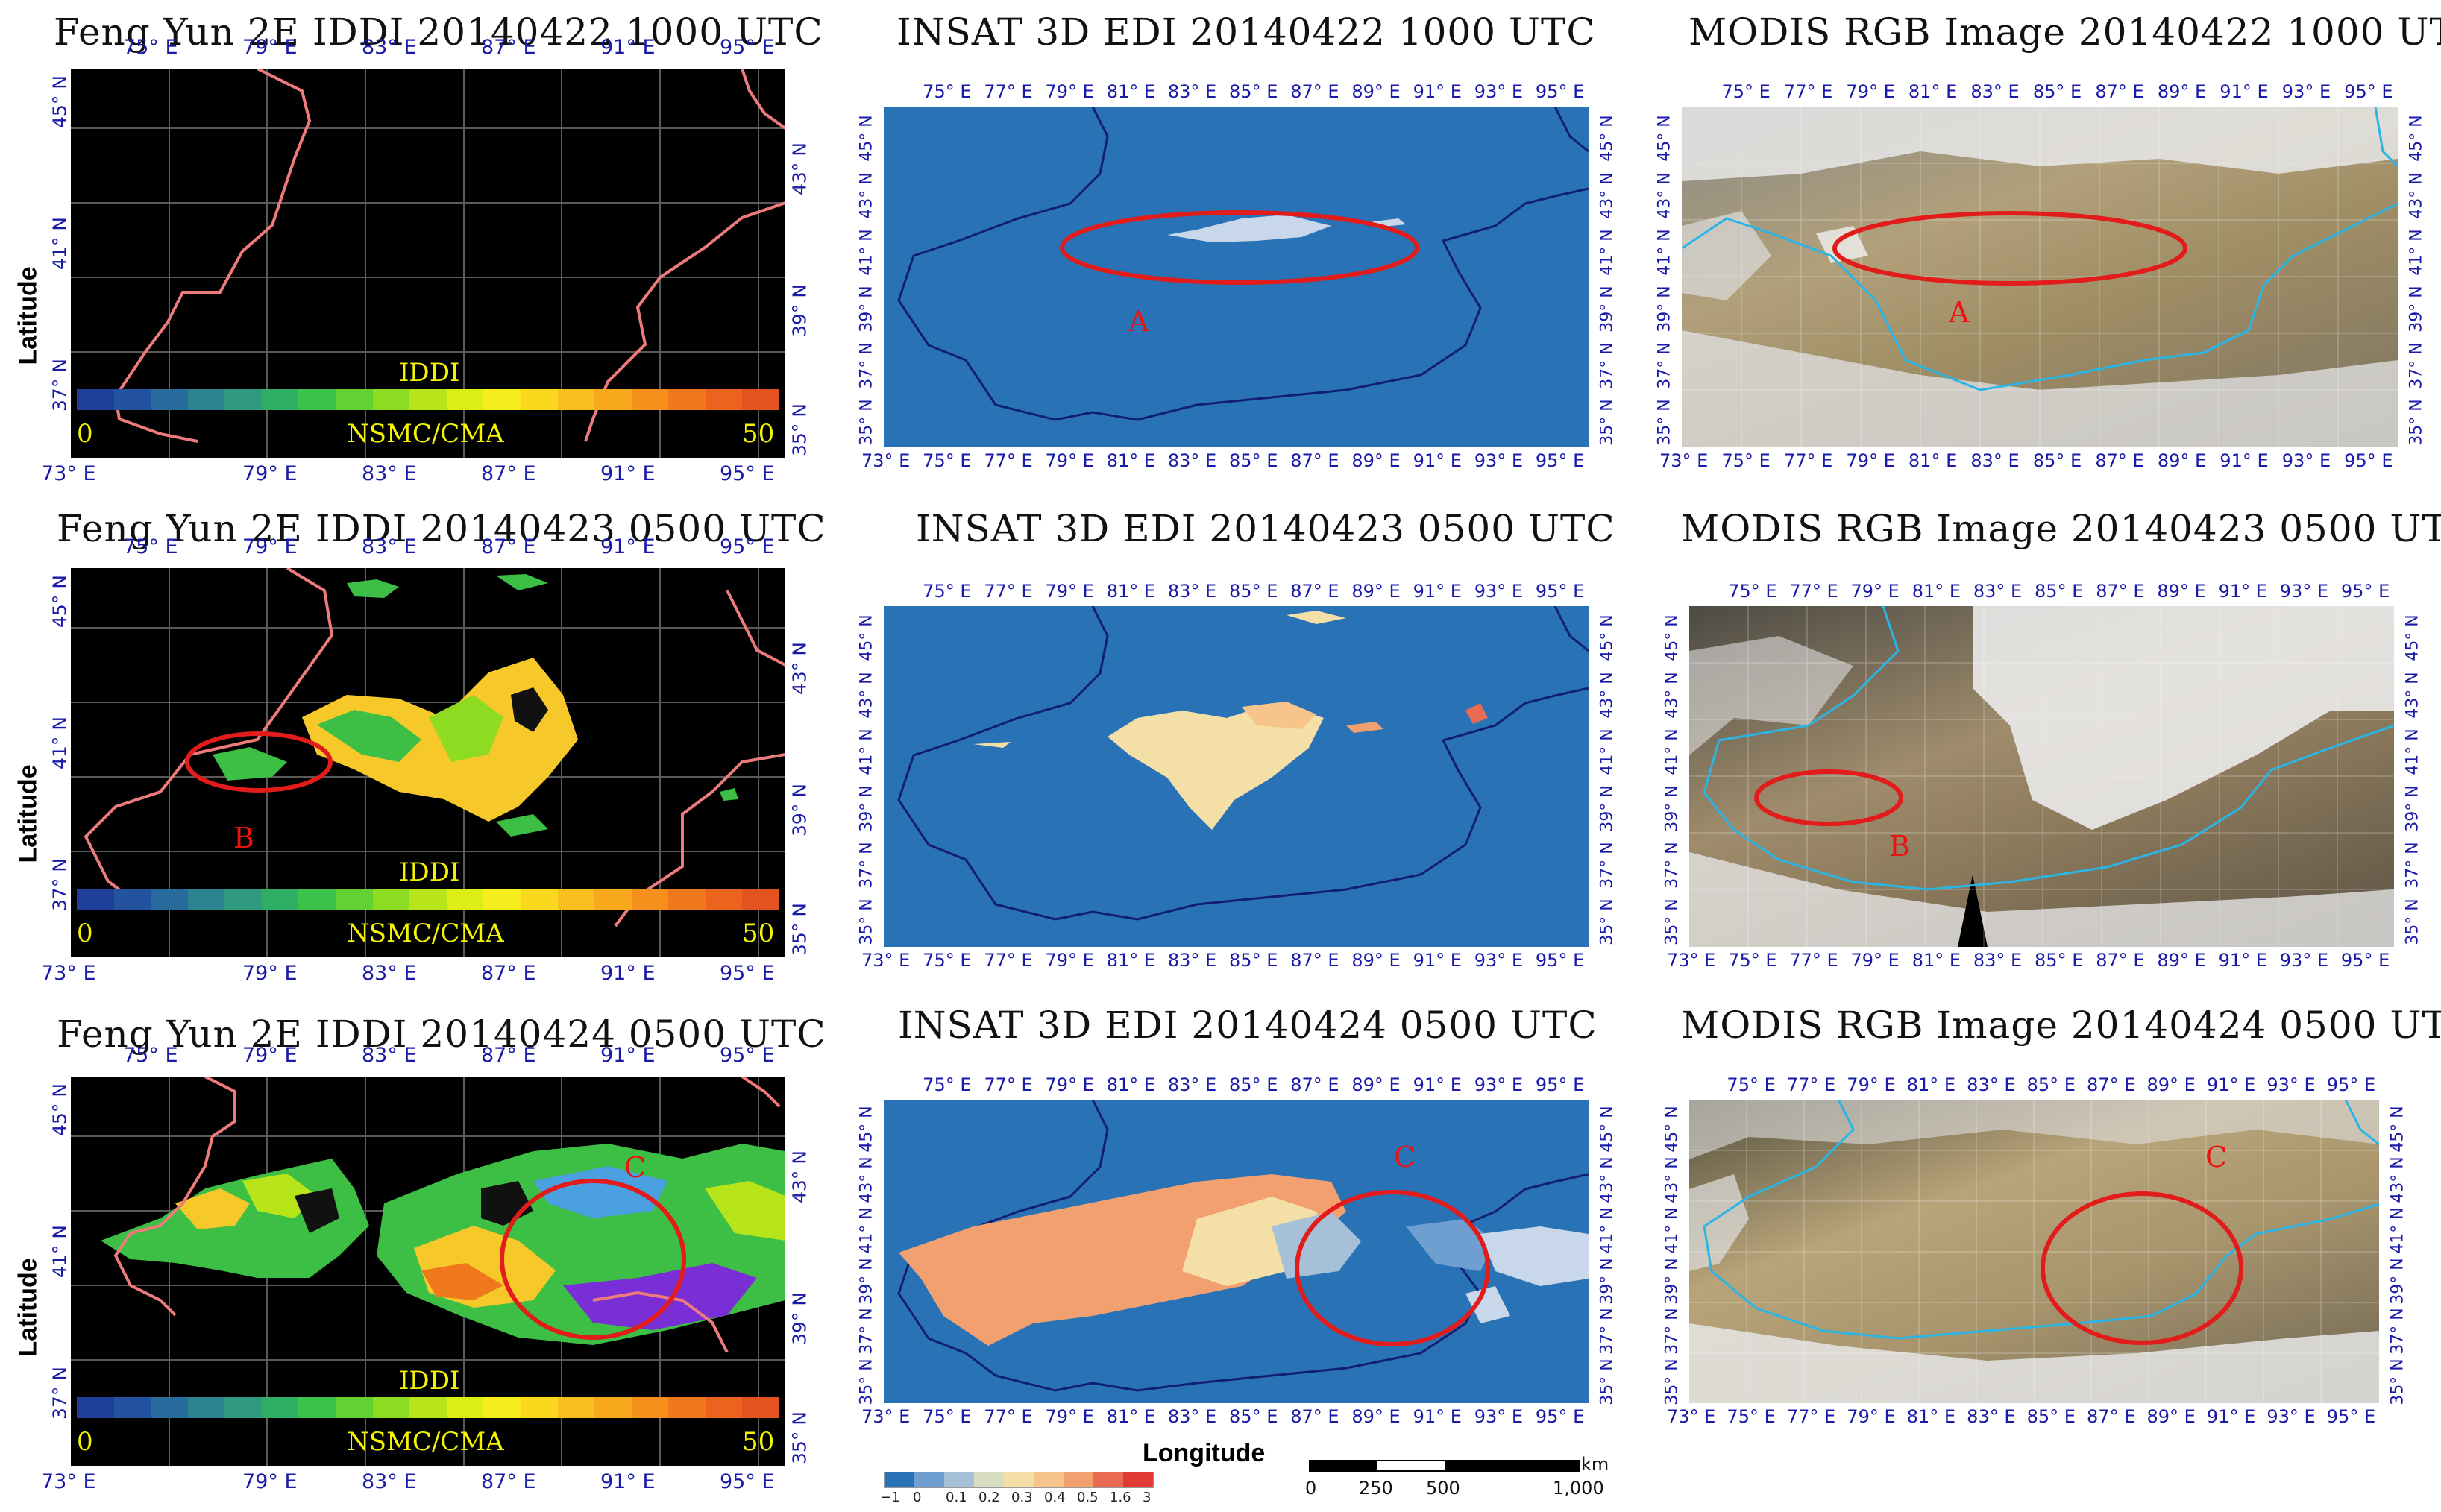 This screenshot has height=1512, width=2441. I want to click on region-label-c: C, so click(1405, 1157).